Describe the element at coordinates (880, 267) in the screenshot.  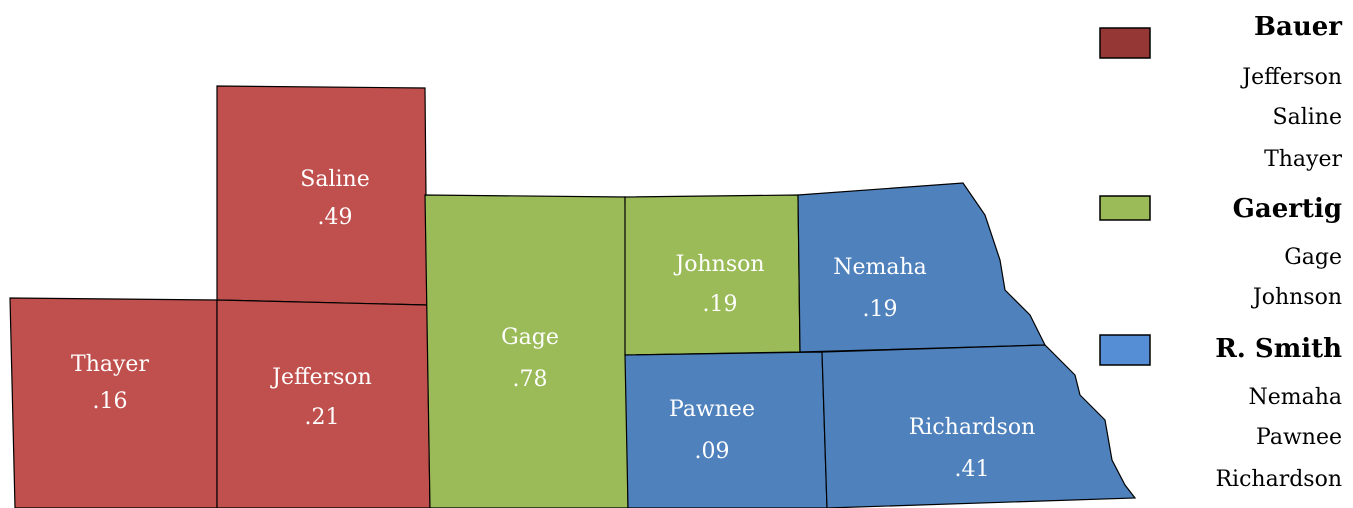
I see `county-name: Nemaha` at that location.